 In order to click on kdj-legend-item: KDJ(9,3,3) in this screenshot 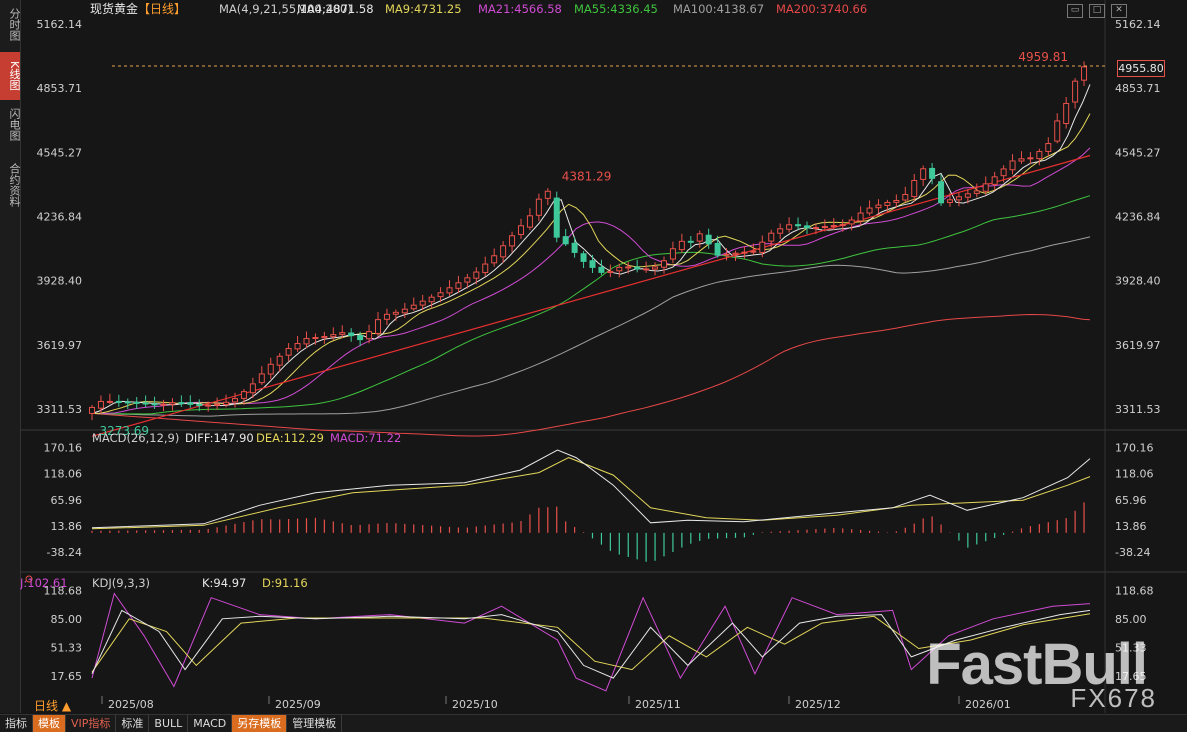, I will do `click(121, 583)`.